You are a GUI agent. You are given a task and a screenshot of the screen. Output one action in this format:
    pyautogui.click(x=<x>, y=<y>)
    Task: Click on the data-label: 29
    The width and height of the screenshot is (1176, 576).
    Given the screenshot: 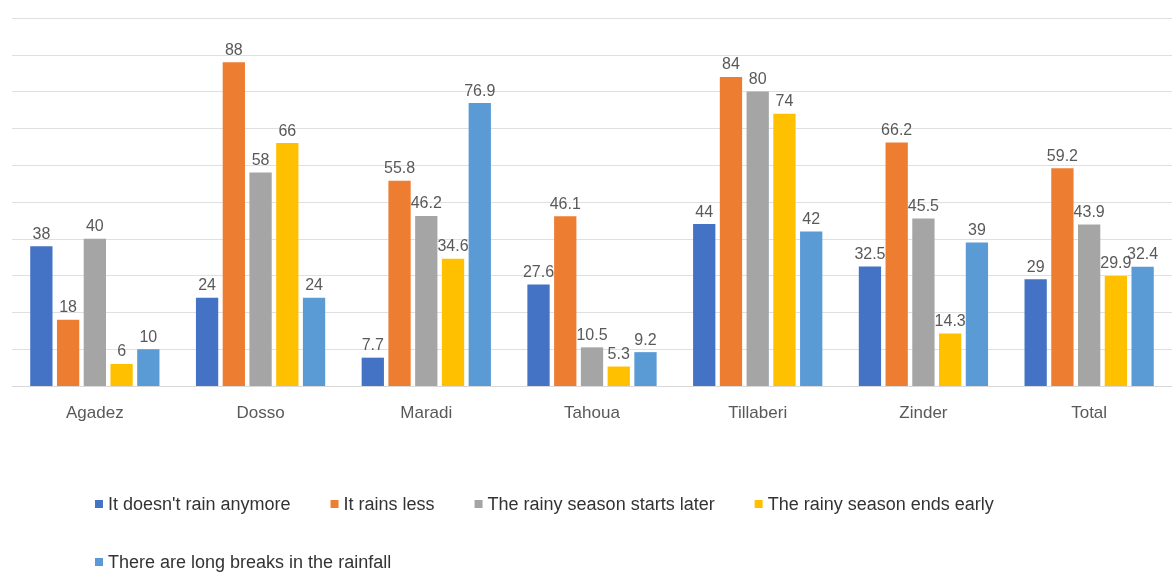 What is the action you would take?
    pyautogui.click(x=1035, y=266)
    